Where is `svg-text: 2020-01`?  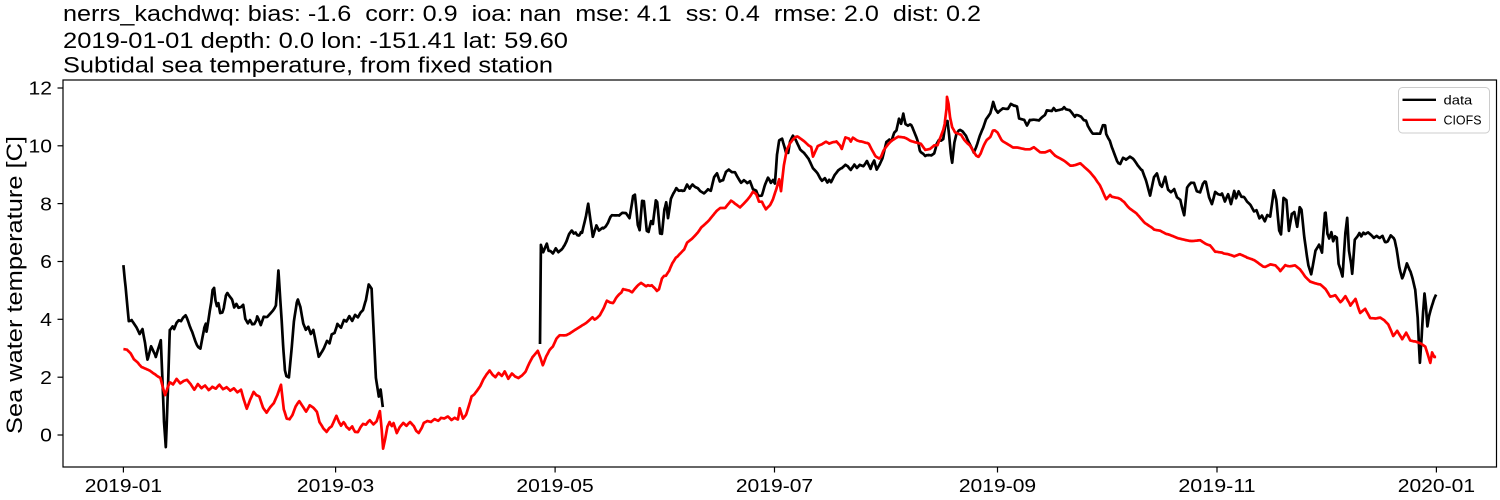
svg-text: 2020-01 is located at coordinates (1436, 485).